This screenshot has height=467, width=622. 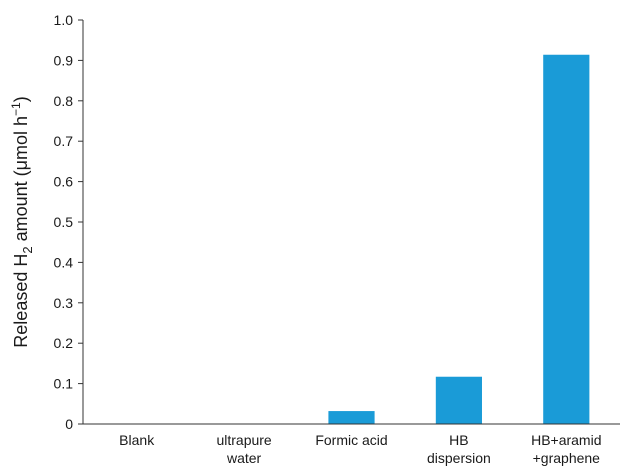 I want to click on x-tick-label: Formic acid, so click(x=351, y=440).